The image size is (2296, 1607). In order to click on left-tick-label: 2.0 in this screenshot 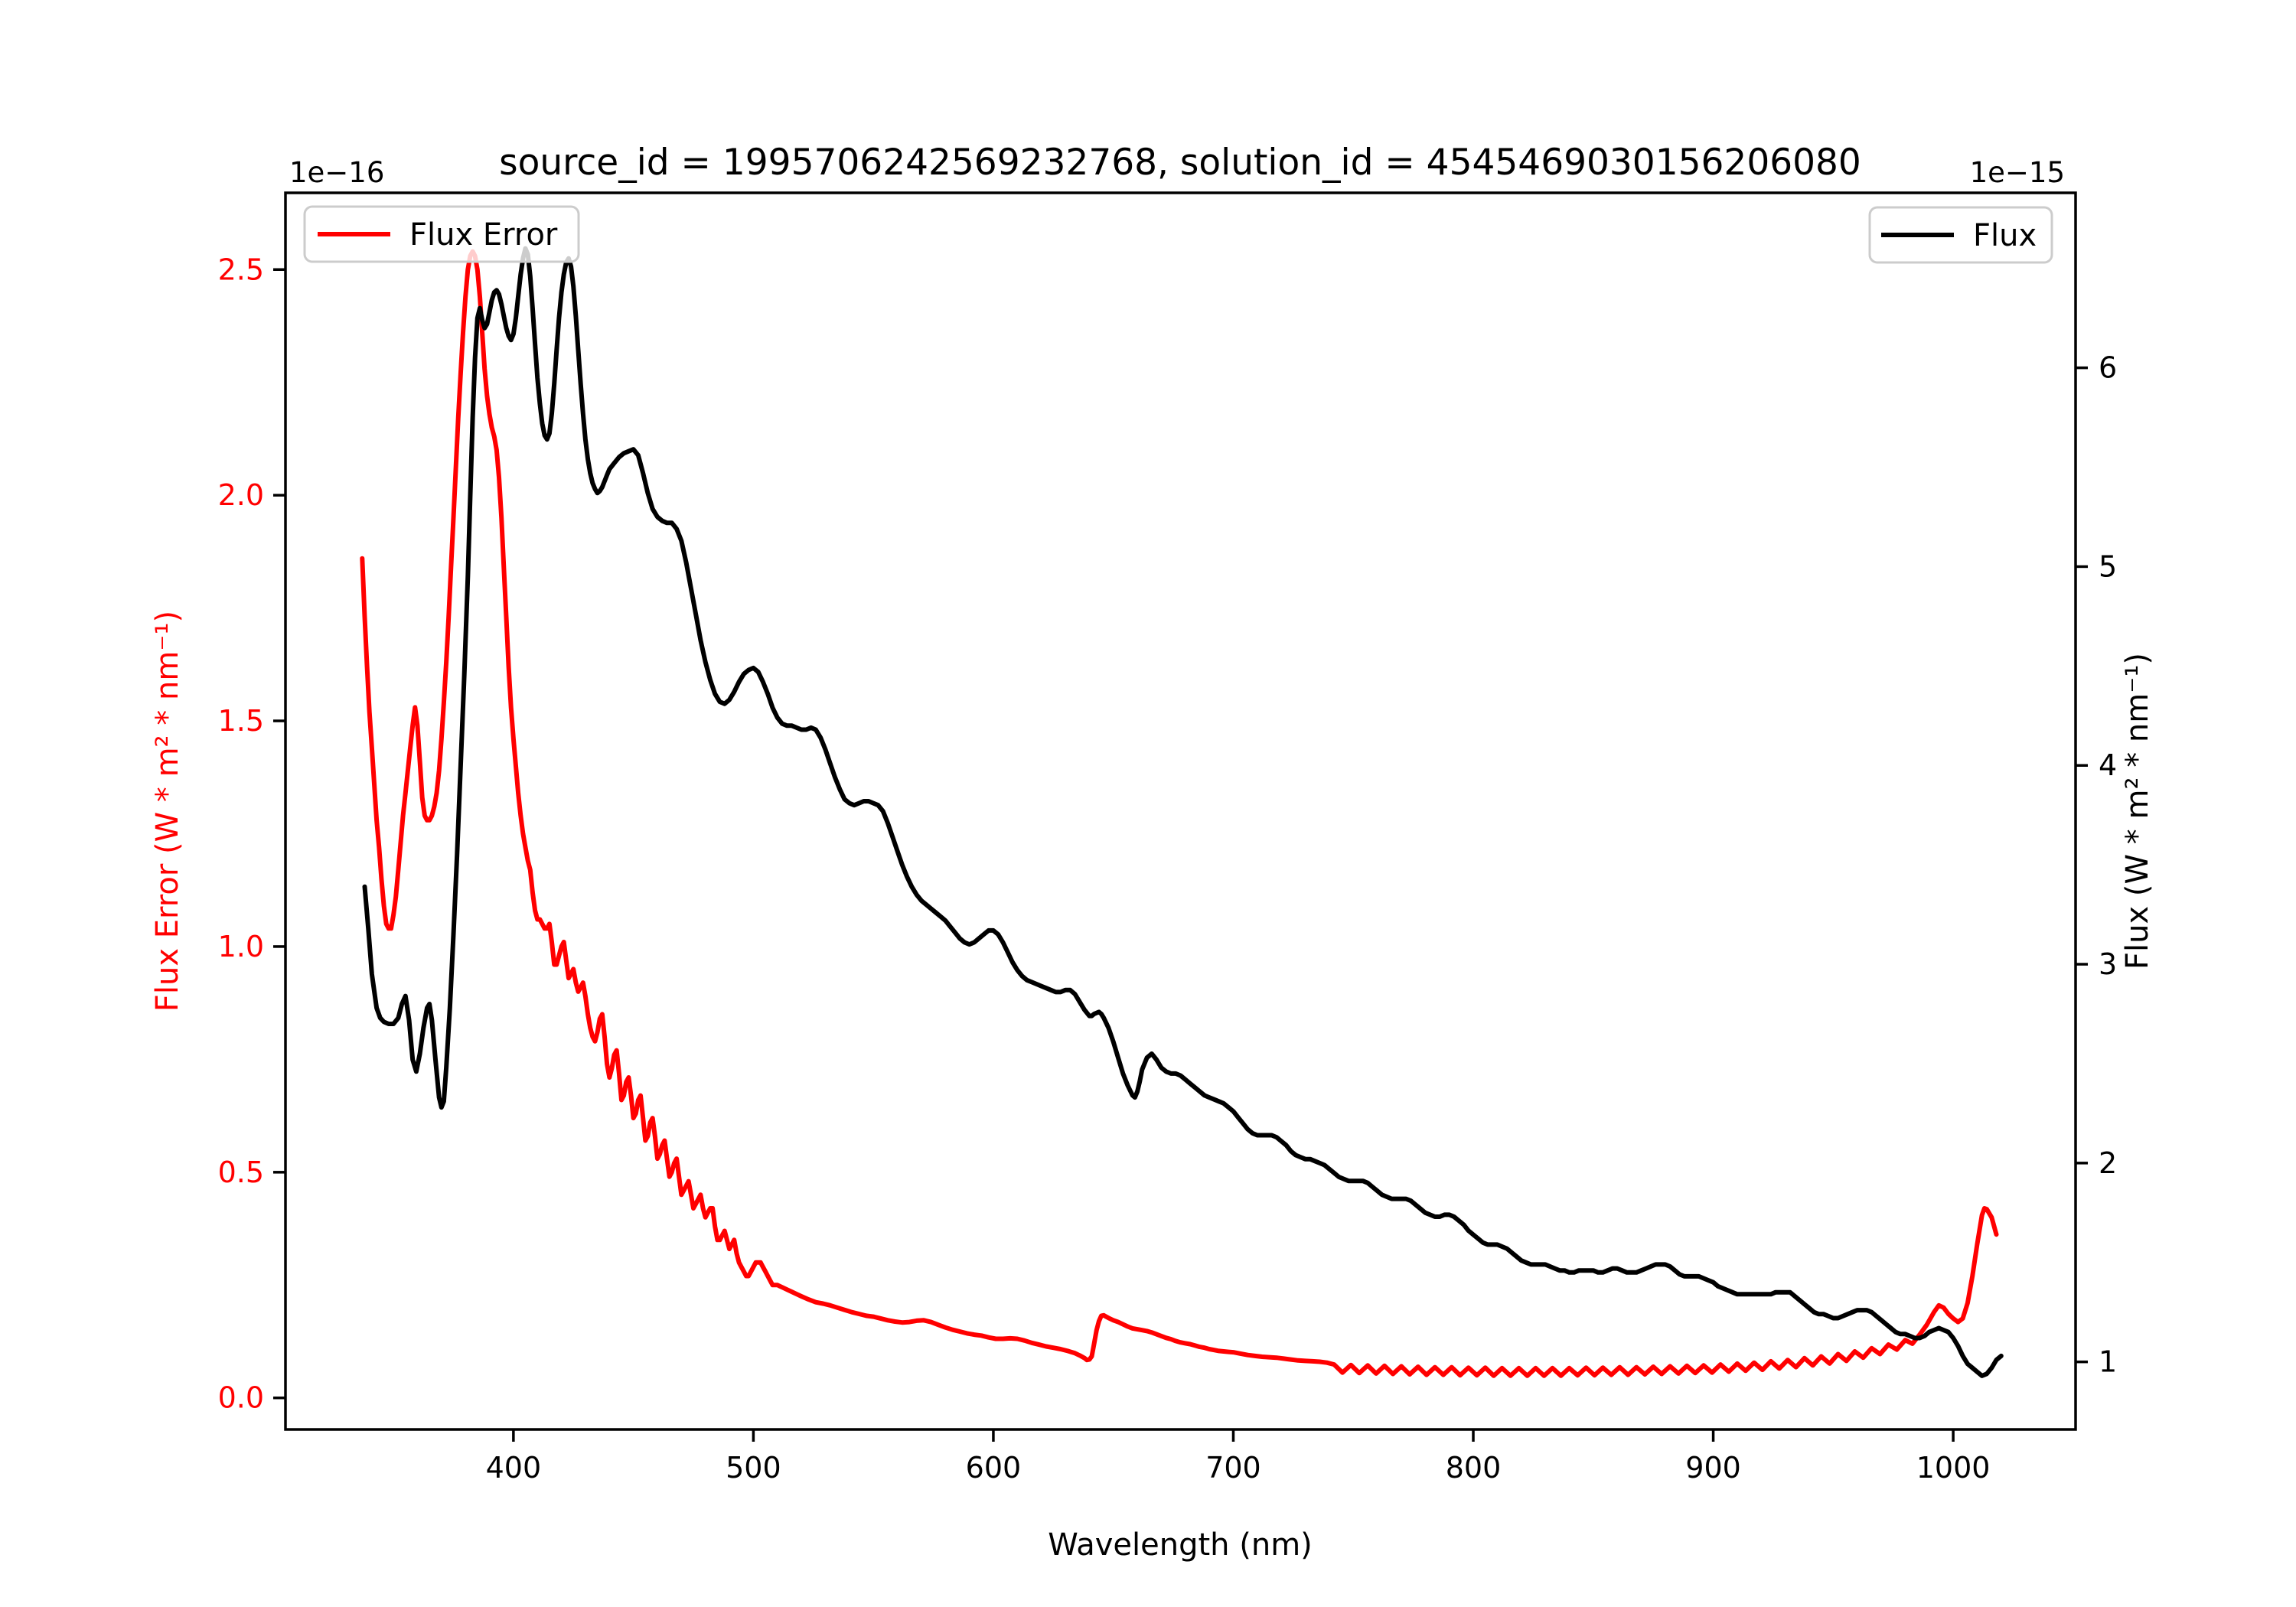, I will do `click(241, 495)`.